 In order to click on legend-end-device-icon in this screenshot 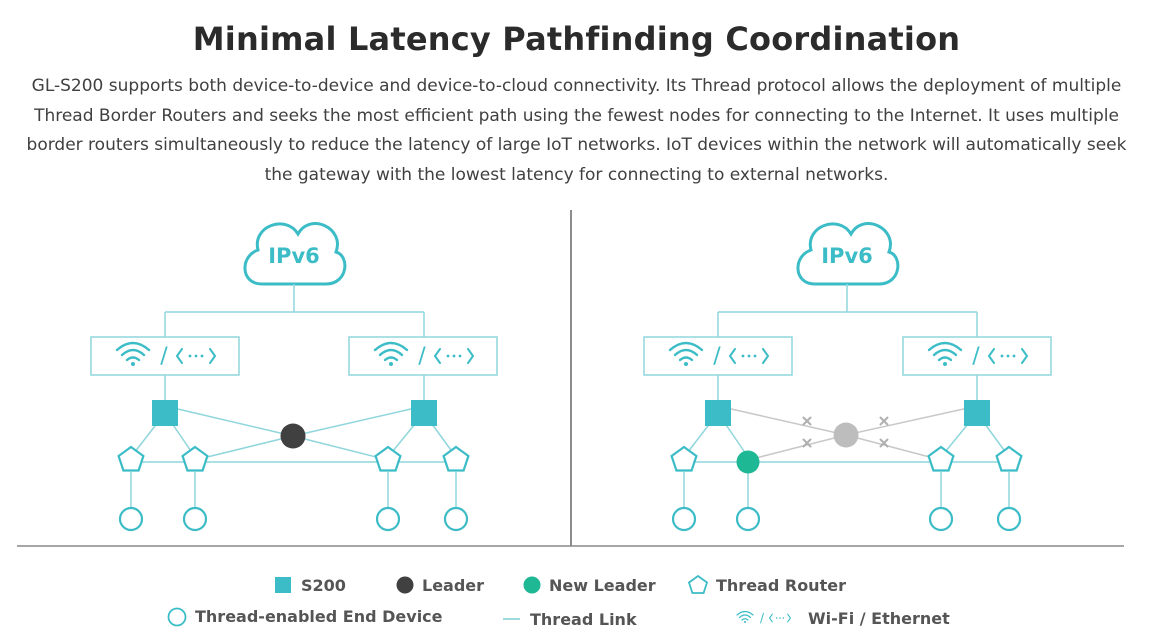, I will do `click(177, 617)`.